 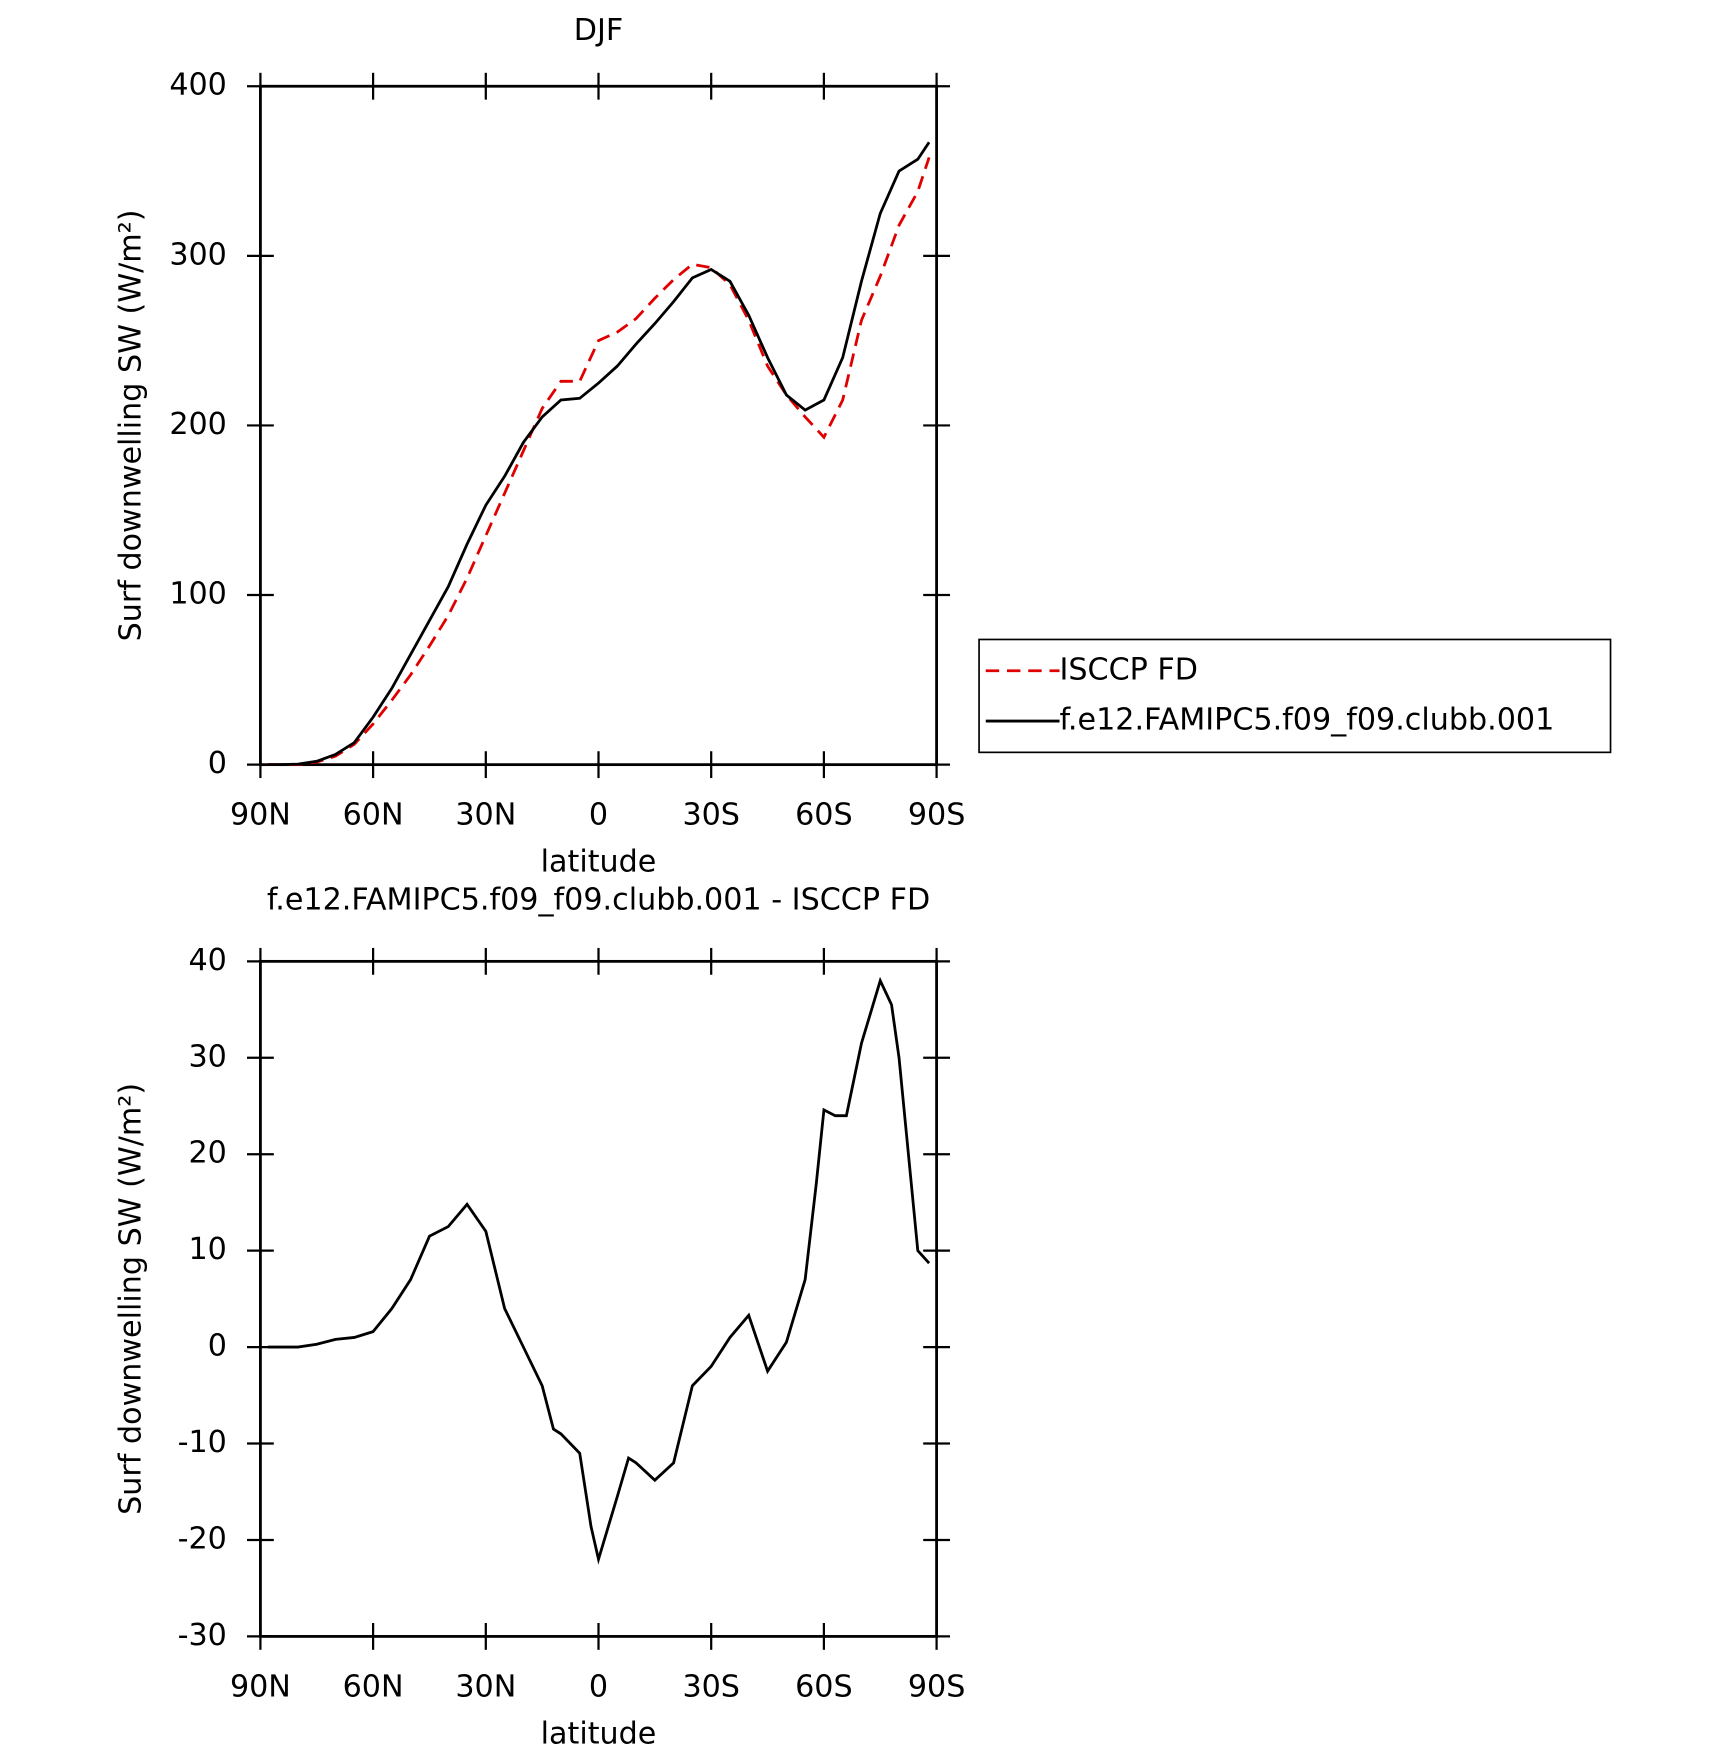 I want to click on chart-title: DJF, so click(x=598, y=30).